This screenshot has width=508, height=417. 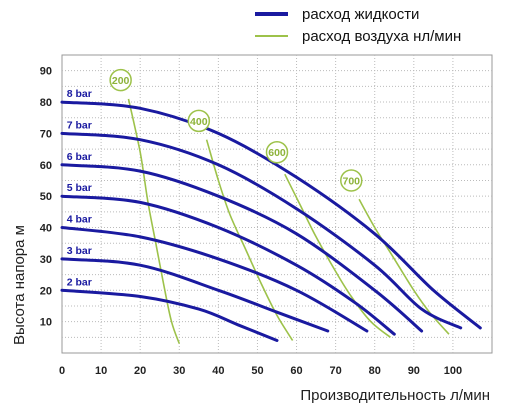 What do you see at coordinates (257, 371) in the screenshot?
I see `x-tick-label: 50` at bounding box center [257, 371].